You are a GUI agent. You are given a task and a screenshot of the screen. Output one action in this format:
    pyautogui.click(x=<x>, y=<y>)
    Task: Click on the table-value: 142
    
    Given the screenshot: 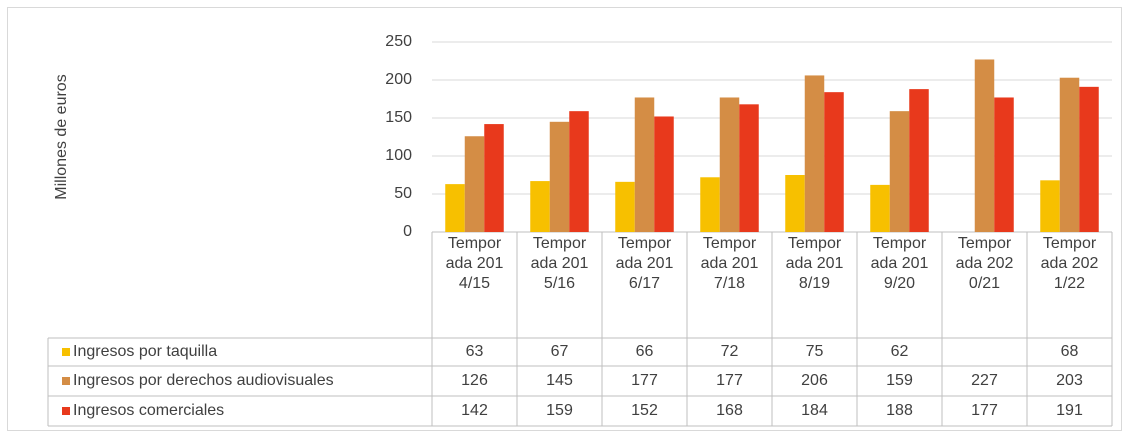 What is the action you would take?
    pyautogui.click(x=474, y=410)
    